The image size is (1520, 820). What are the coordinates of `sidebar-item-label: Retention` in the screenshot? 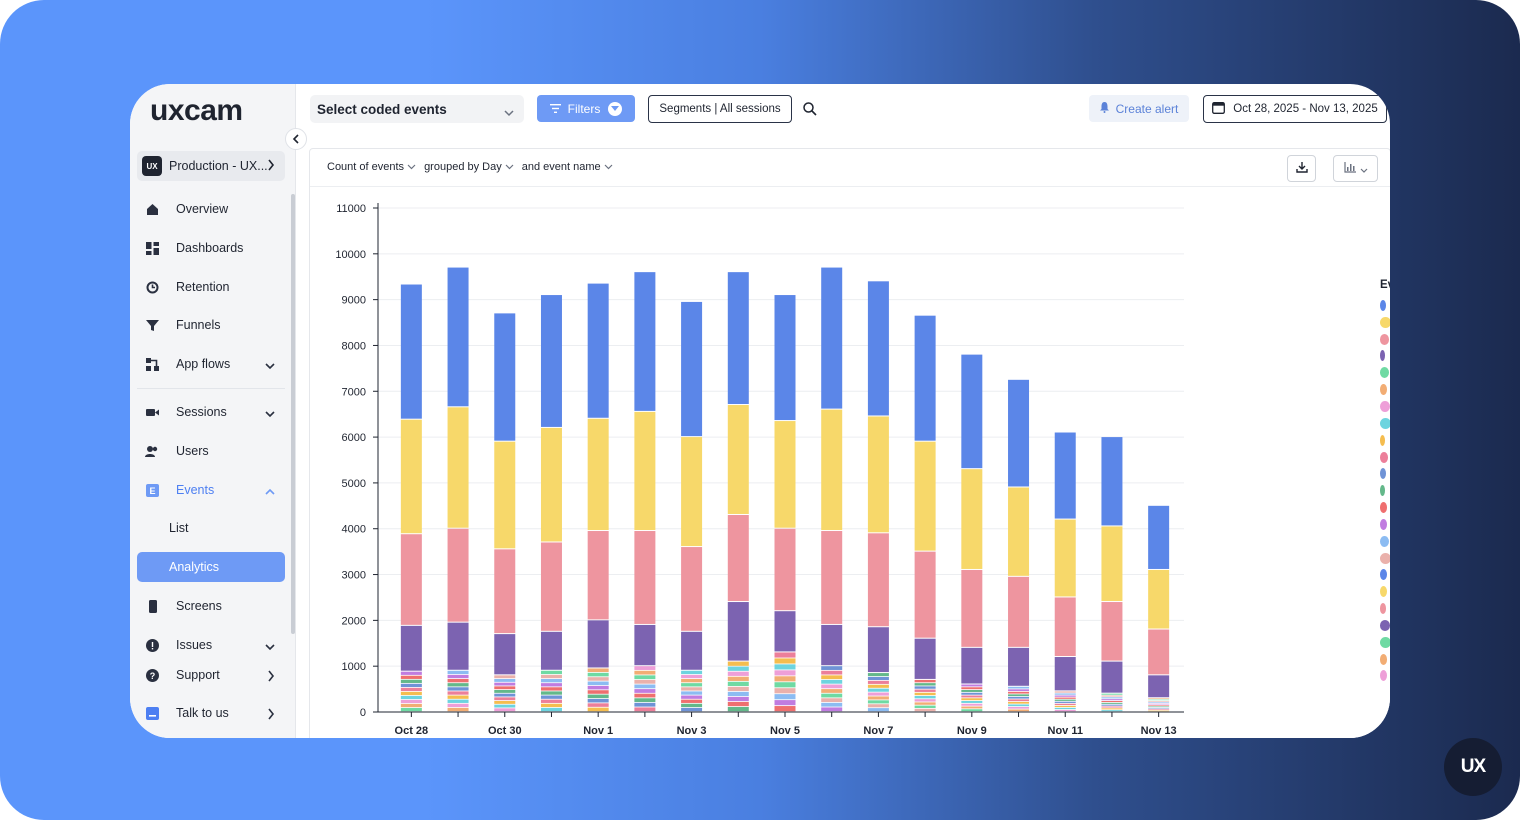 It's located at (203, 287).